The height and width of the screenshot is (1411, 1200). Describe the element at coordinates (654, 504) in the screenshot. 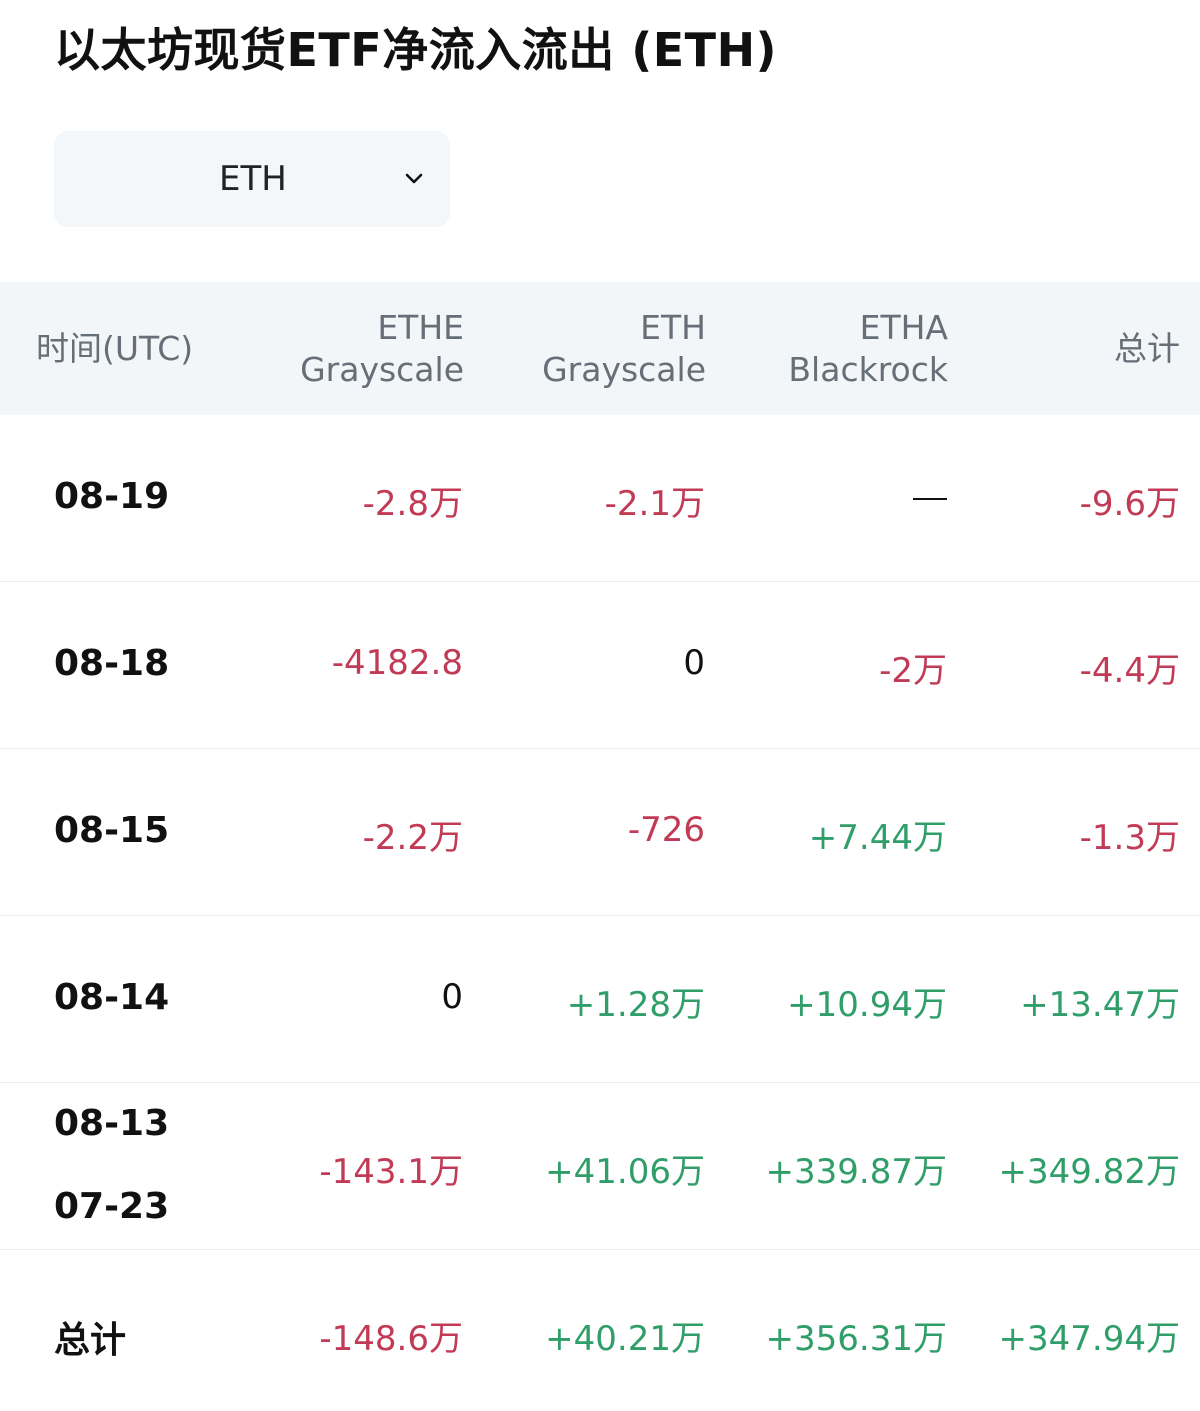

I see `cell-eth: -2.1万` at that location.